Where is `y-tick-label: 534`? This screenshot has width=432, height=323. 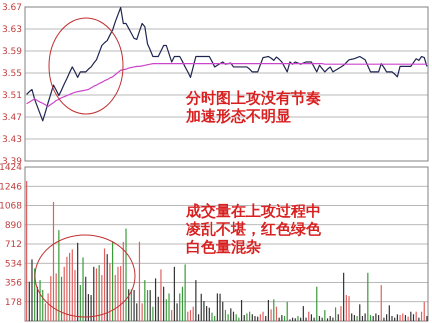 y-tick-label: 534 is located at coordinates (13, 264).